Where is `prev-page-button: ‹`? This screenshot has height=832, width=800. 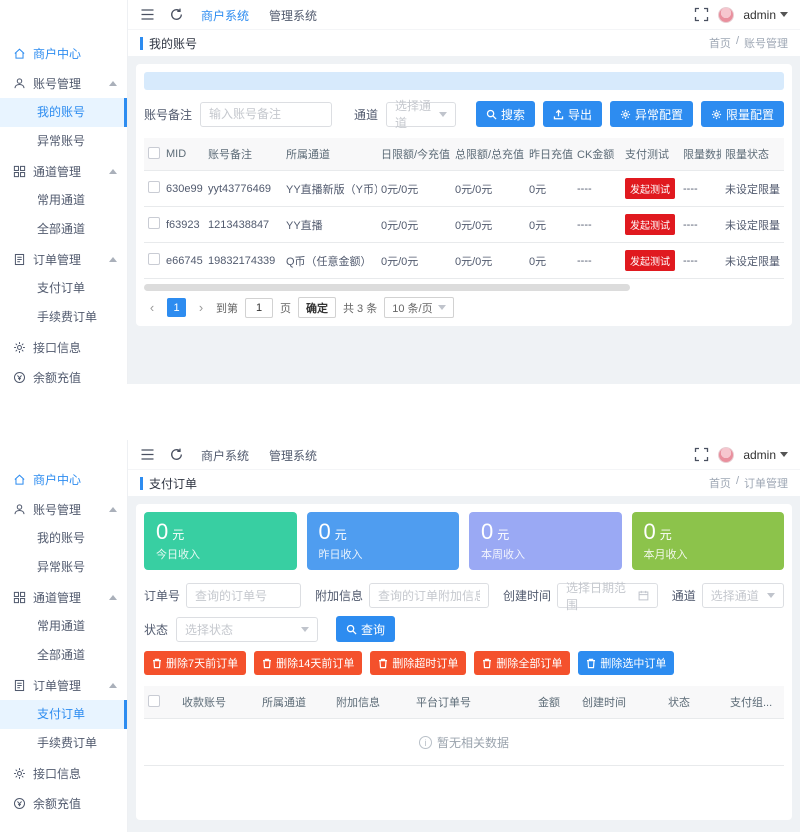 prev-page-button: ‹ is located at coordinates (152, 307).